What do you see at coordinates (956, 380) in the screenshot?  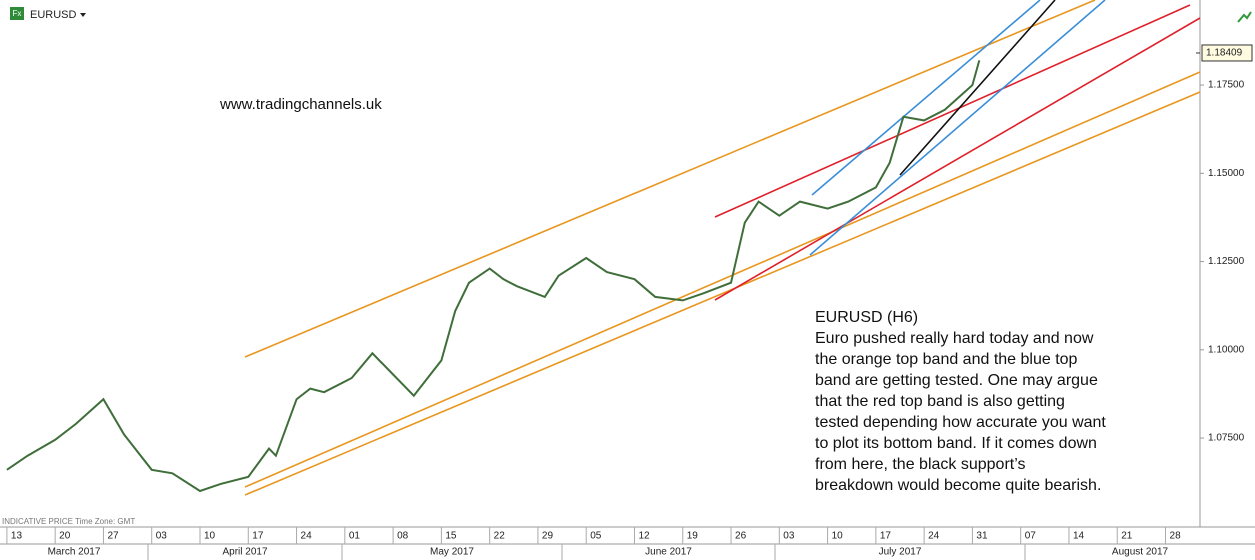 I see `annotation-line: band are getting tested. One may argue` at bounding box center [956, 380].